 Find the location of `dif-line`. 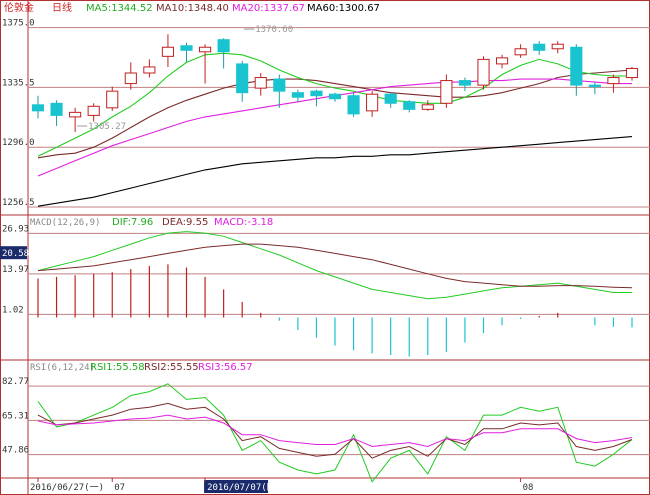

dif-line is located at coordinates (334, 265).